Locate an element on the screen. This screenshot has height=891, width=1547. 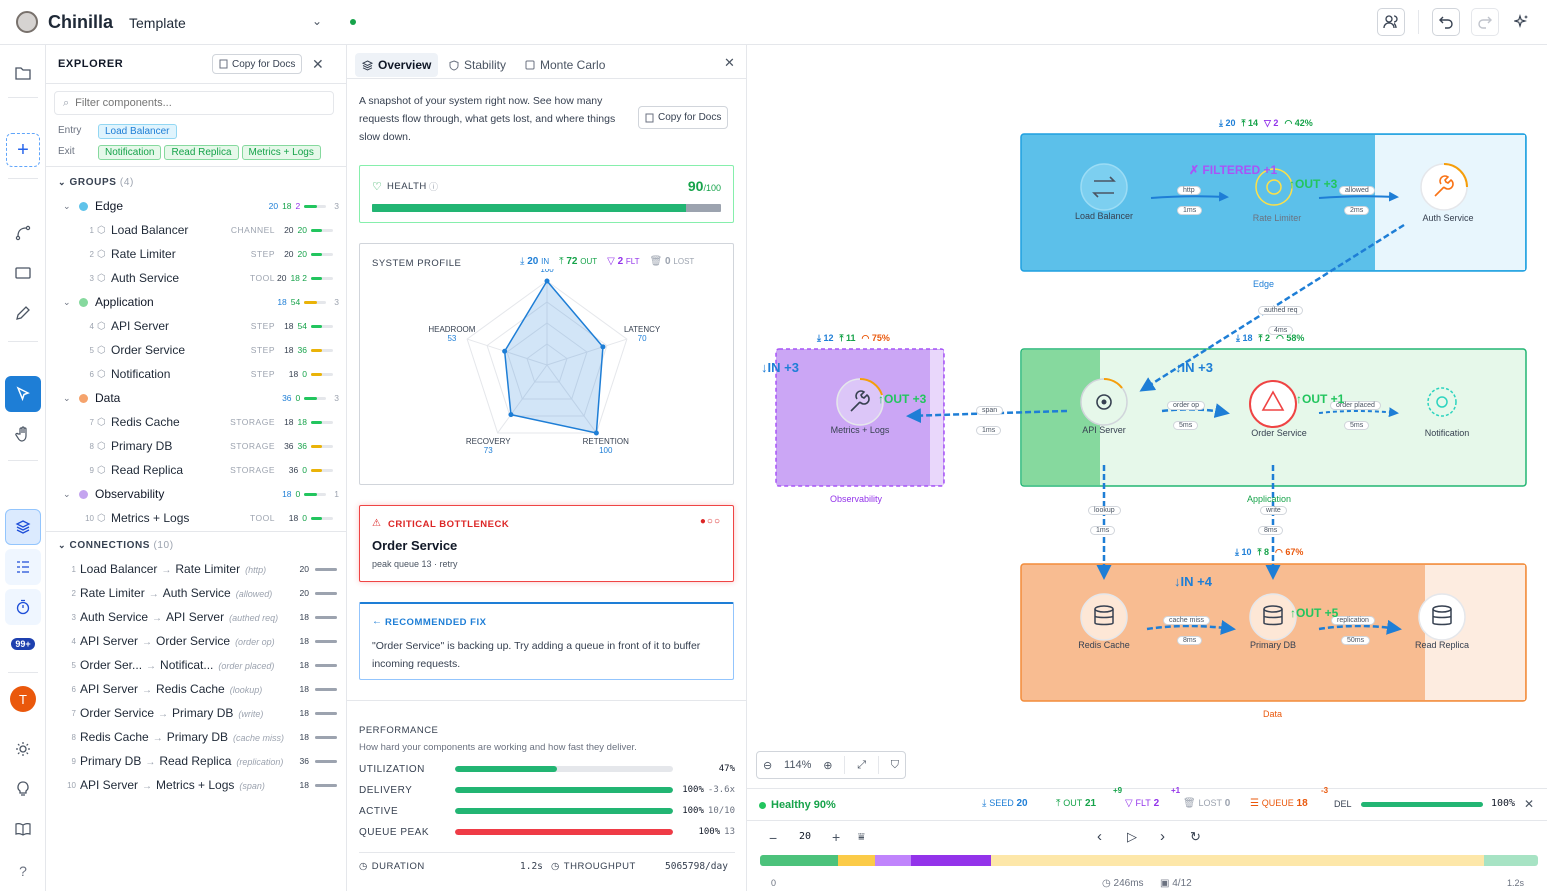
group-row: ⌄ Application 18 54 3 is located at coordinates (196, 302).